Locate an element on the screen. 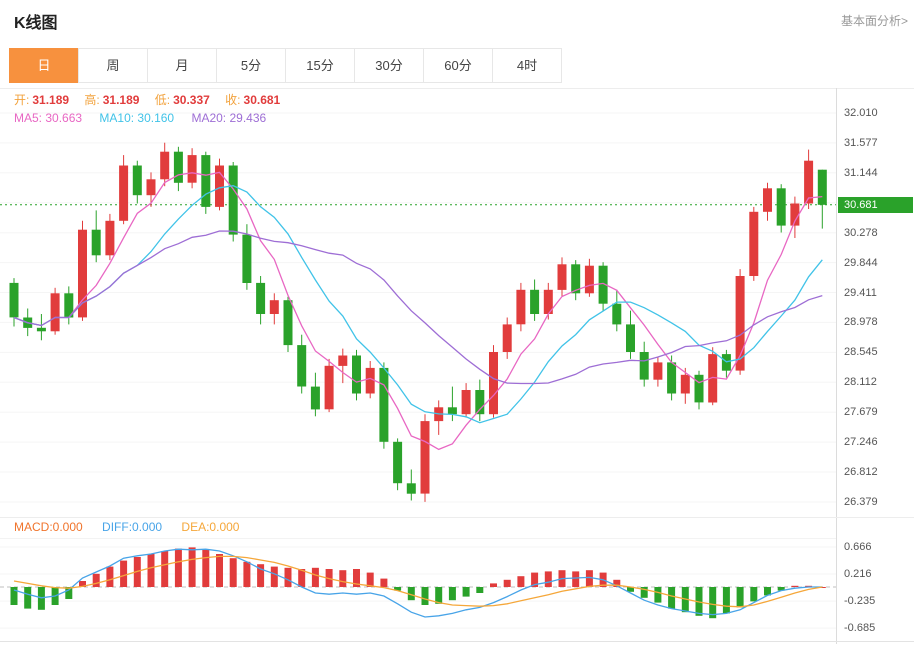 This screenshot has height=648, width=914. ma-legend: MA5: 30.663 MA10: 30.160 MA20: 29.436 is located at coordinates (147, 118).